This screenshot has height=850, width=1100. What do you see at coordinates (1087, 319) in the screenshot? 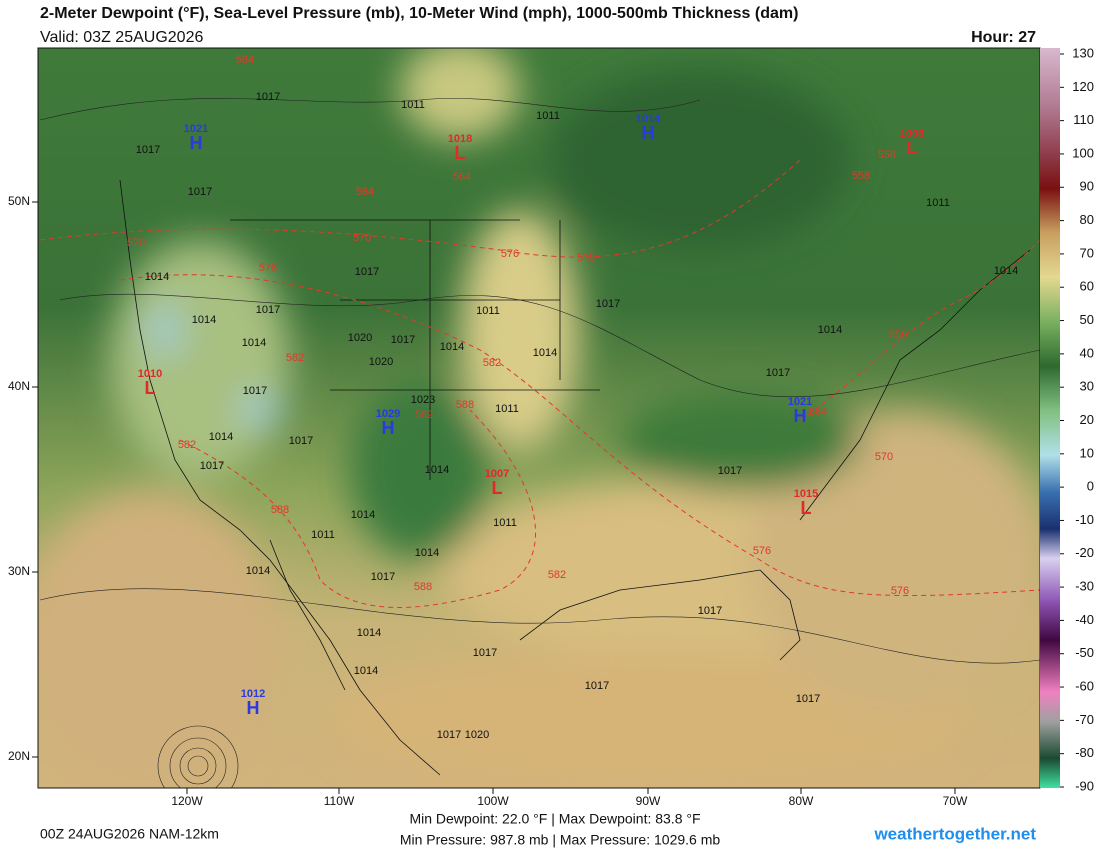
I see `colorbar-label: 50` at bounding box center [1087, 319].